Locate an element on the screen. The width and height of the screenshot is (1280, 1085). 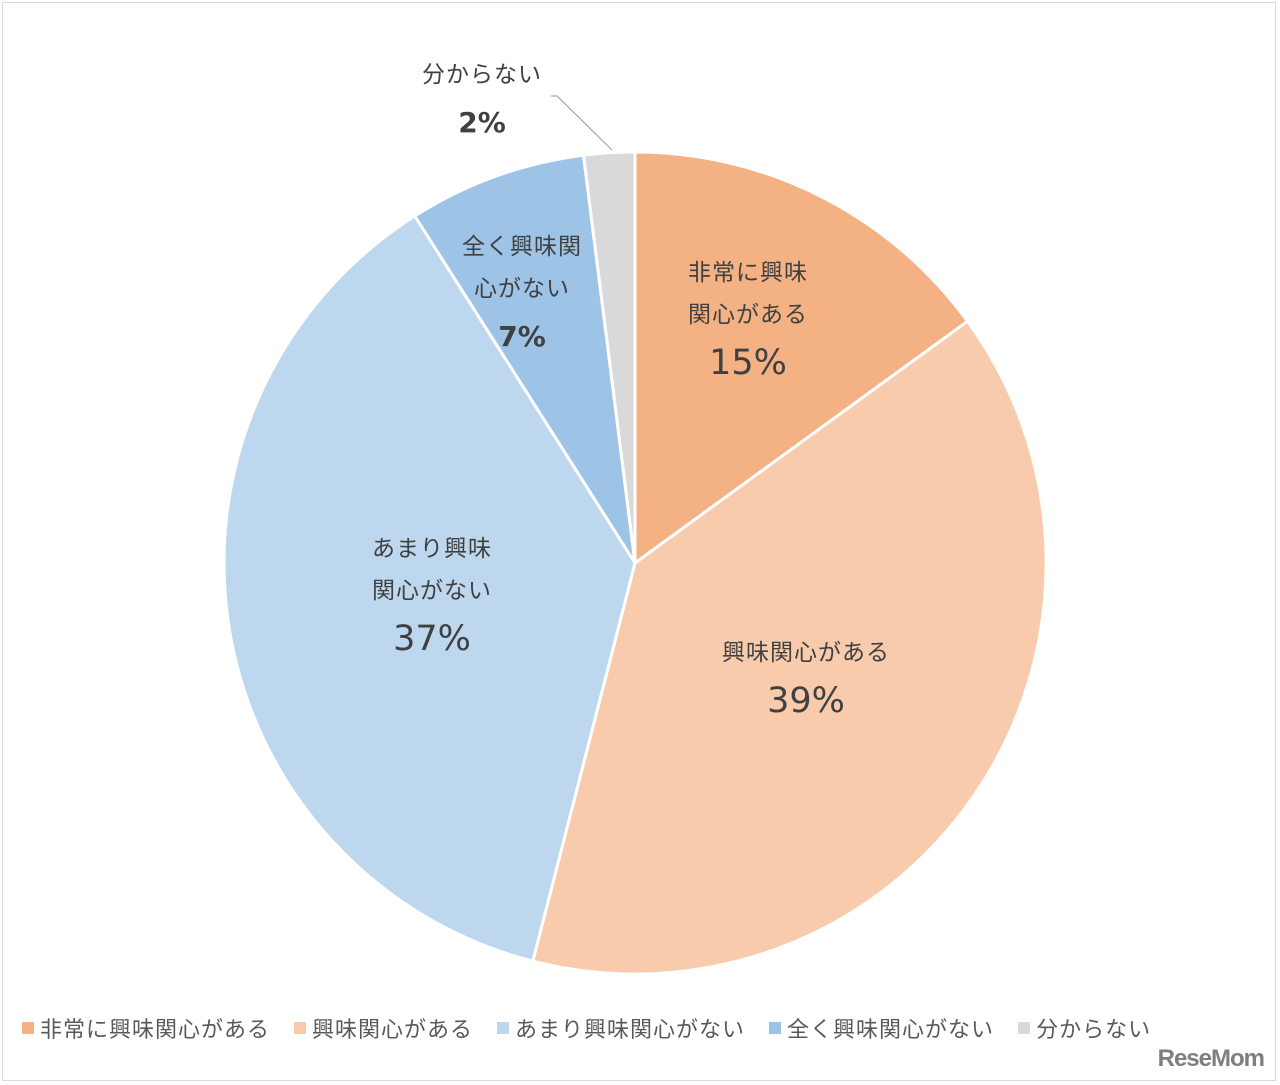
legend-item-interested: 興味関心がある is located at coordinates (383, 1028).